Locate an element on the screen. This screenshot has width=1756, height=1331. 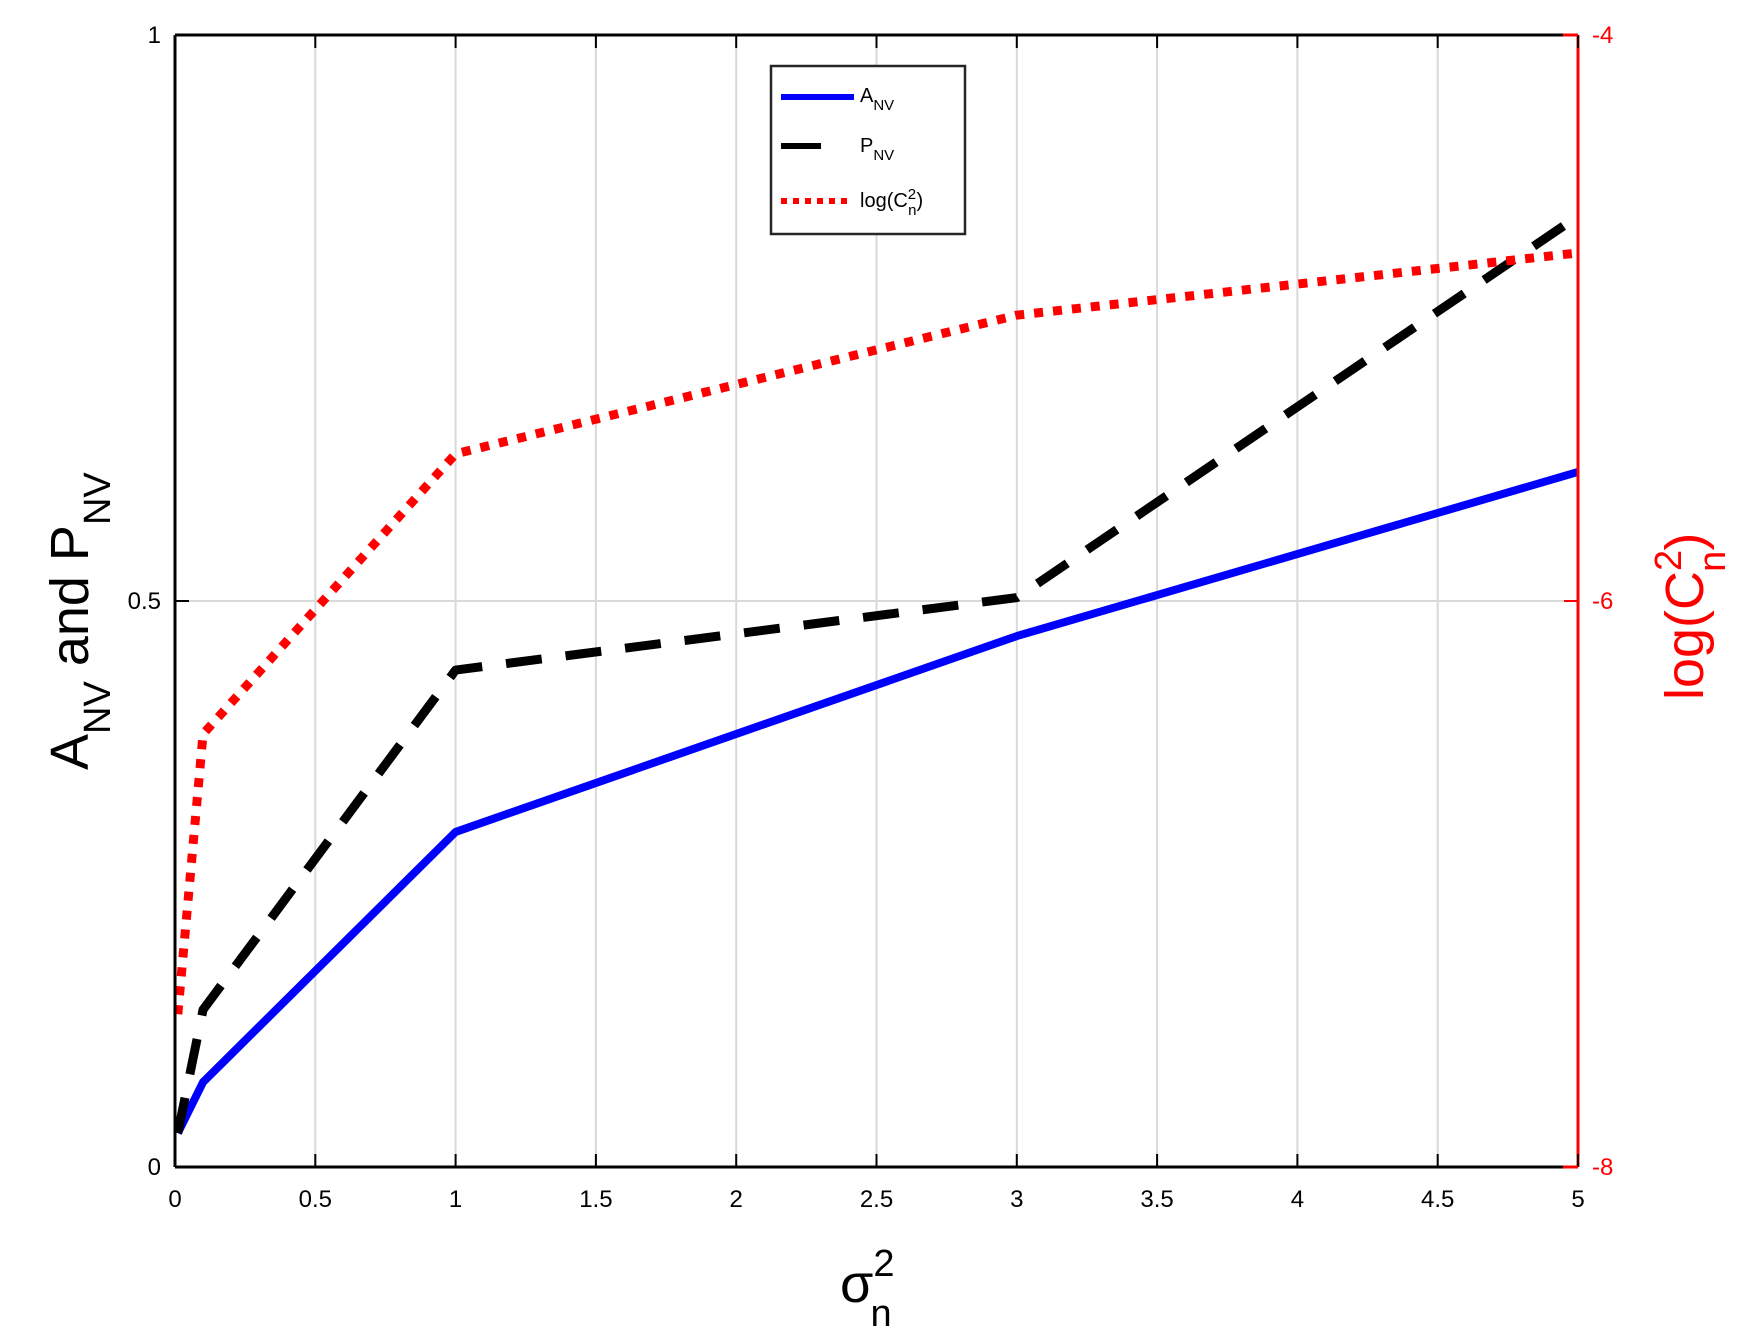
legend-label-p-nv: PNV is located at coordinates (877, 149).